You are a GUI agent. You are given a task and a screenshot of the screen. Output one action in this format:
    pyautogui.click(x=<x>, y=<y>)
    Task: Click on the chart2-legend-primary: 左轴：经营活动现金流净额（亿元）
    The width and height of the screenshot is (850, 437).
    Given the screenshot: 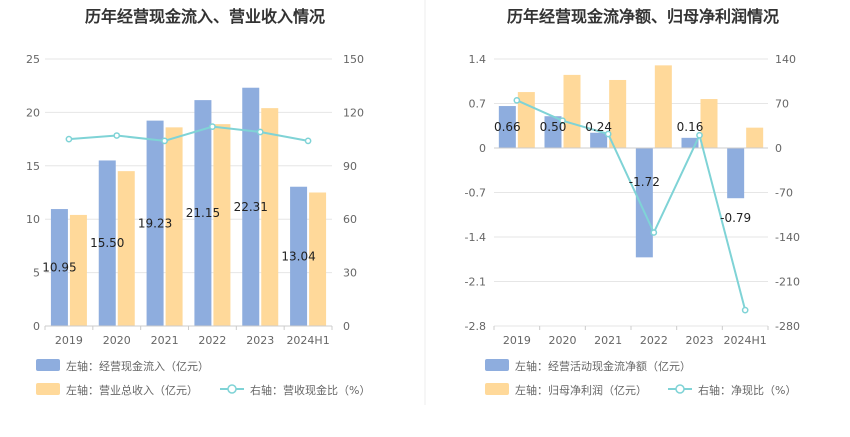 What is the action you would take?
    pyautogui.click(x=603, y=366)
    